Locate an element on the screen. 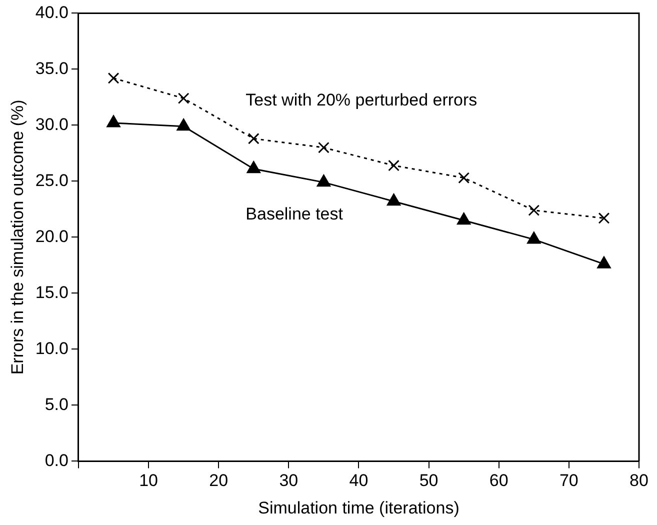  series-label: Test with 20% perturbed errors is located at coordinates (362, 100).